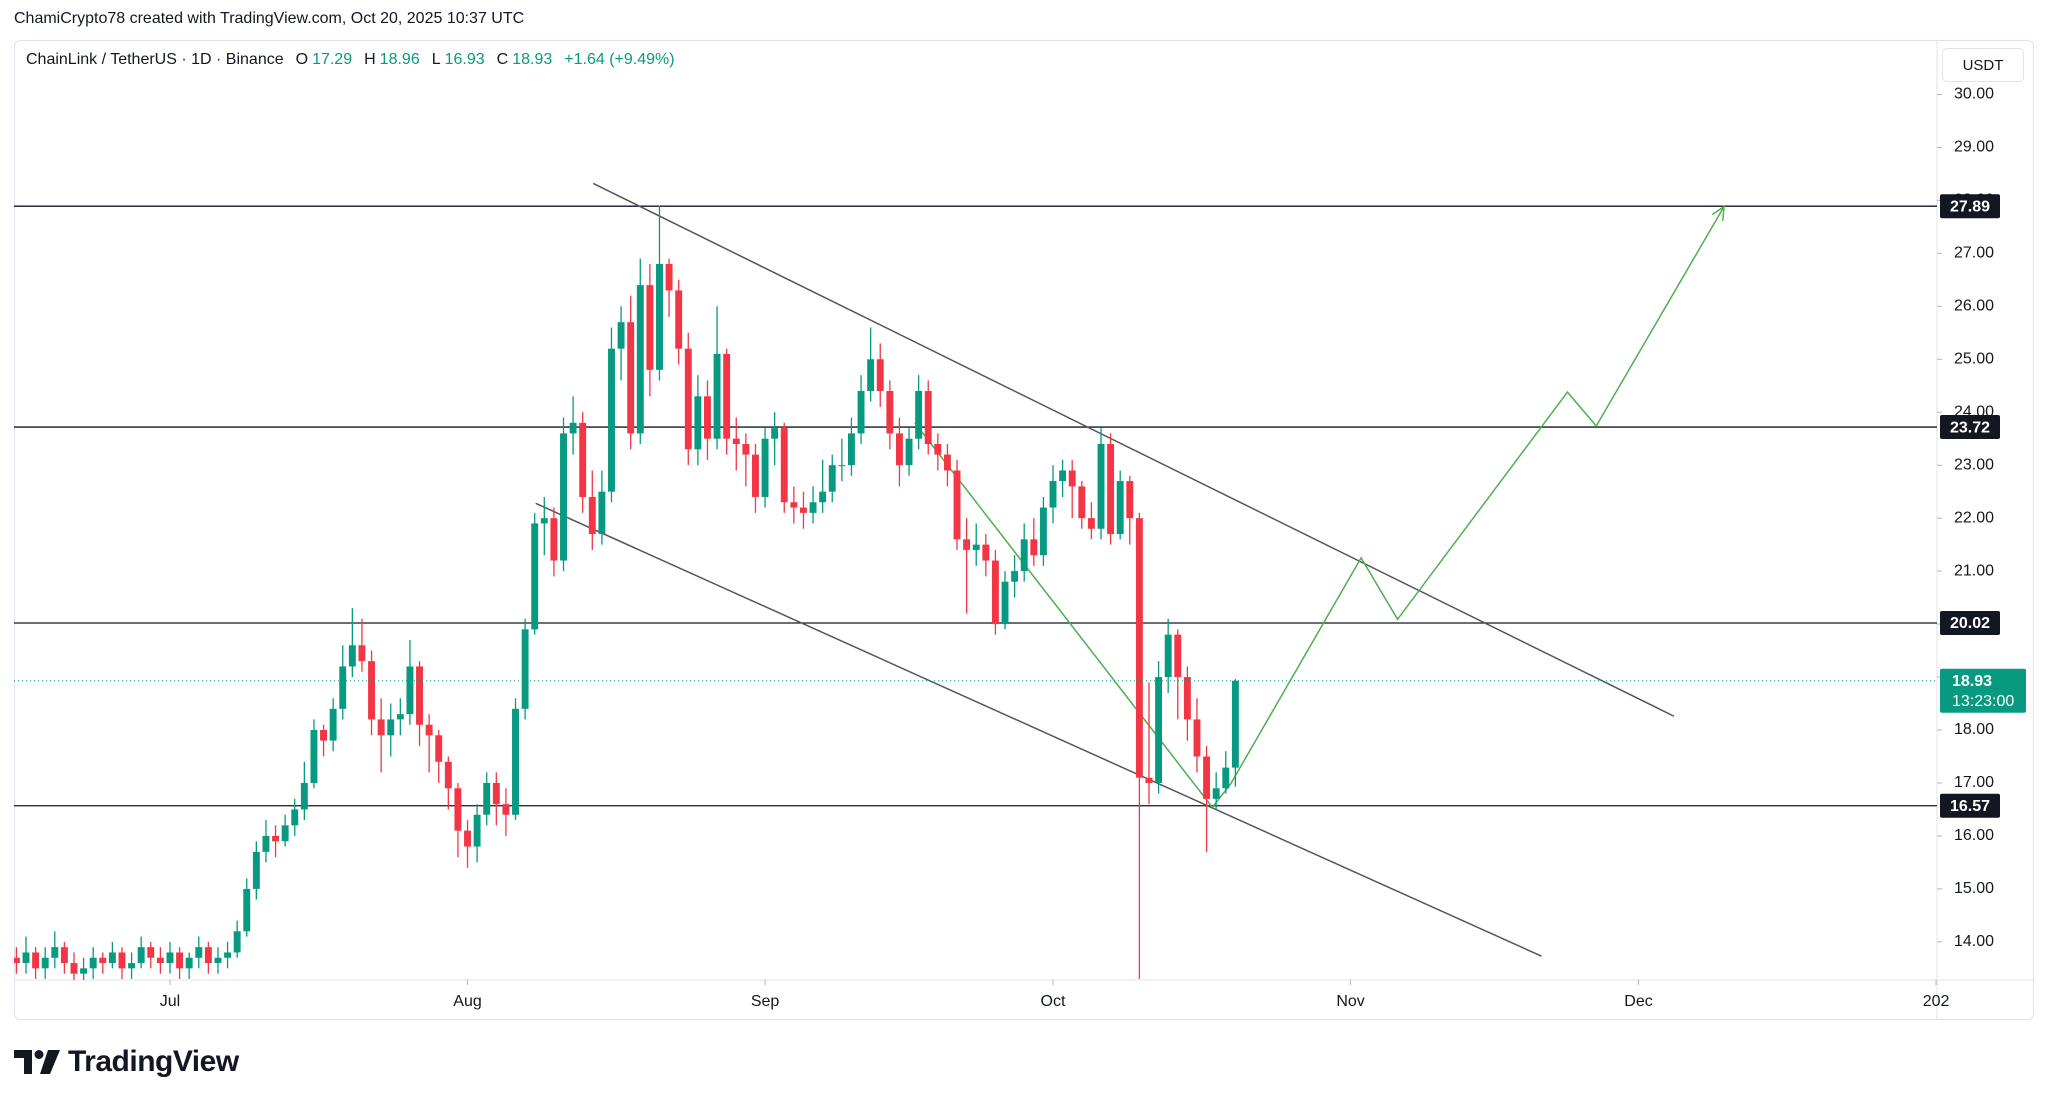  Describe the element at coordinates (302, 59) in the screenshot. I see `legend-label: O` at that location.